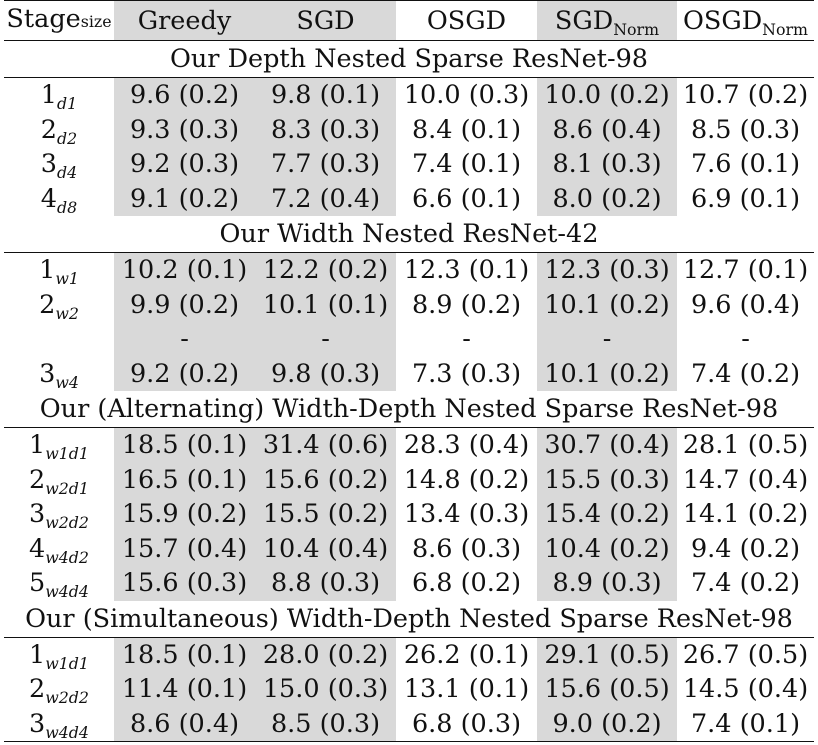  Describe the element at coordinates (325, 198) in the screenshot. I see `value-cell: 7.2 (0.4)` at that location.